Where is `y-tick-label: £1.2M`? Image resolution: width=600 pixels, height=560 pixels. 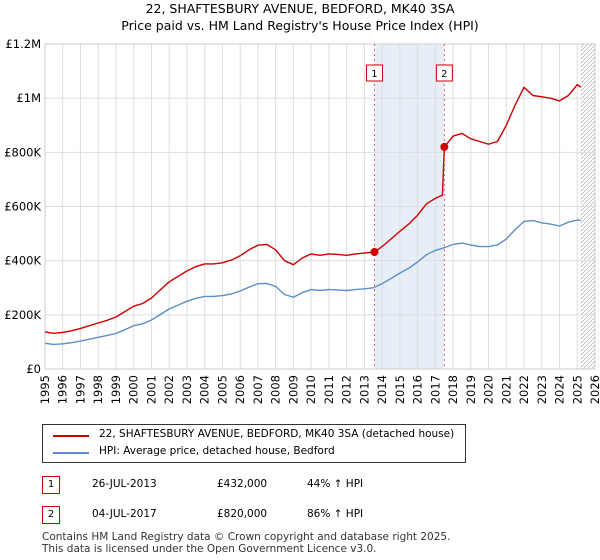 y-tick-label: £1.2M is located at coordinates (23, 44).